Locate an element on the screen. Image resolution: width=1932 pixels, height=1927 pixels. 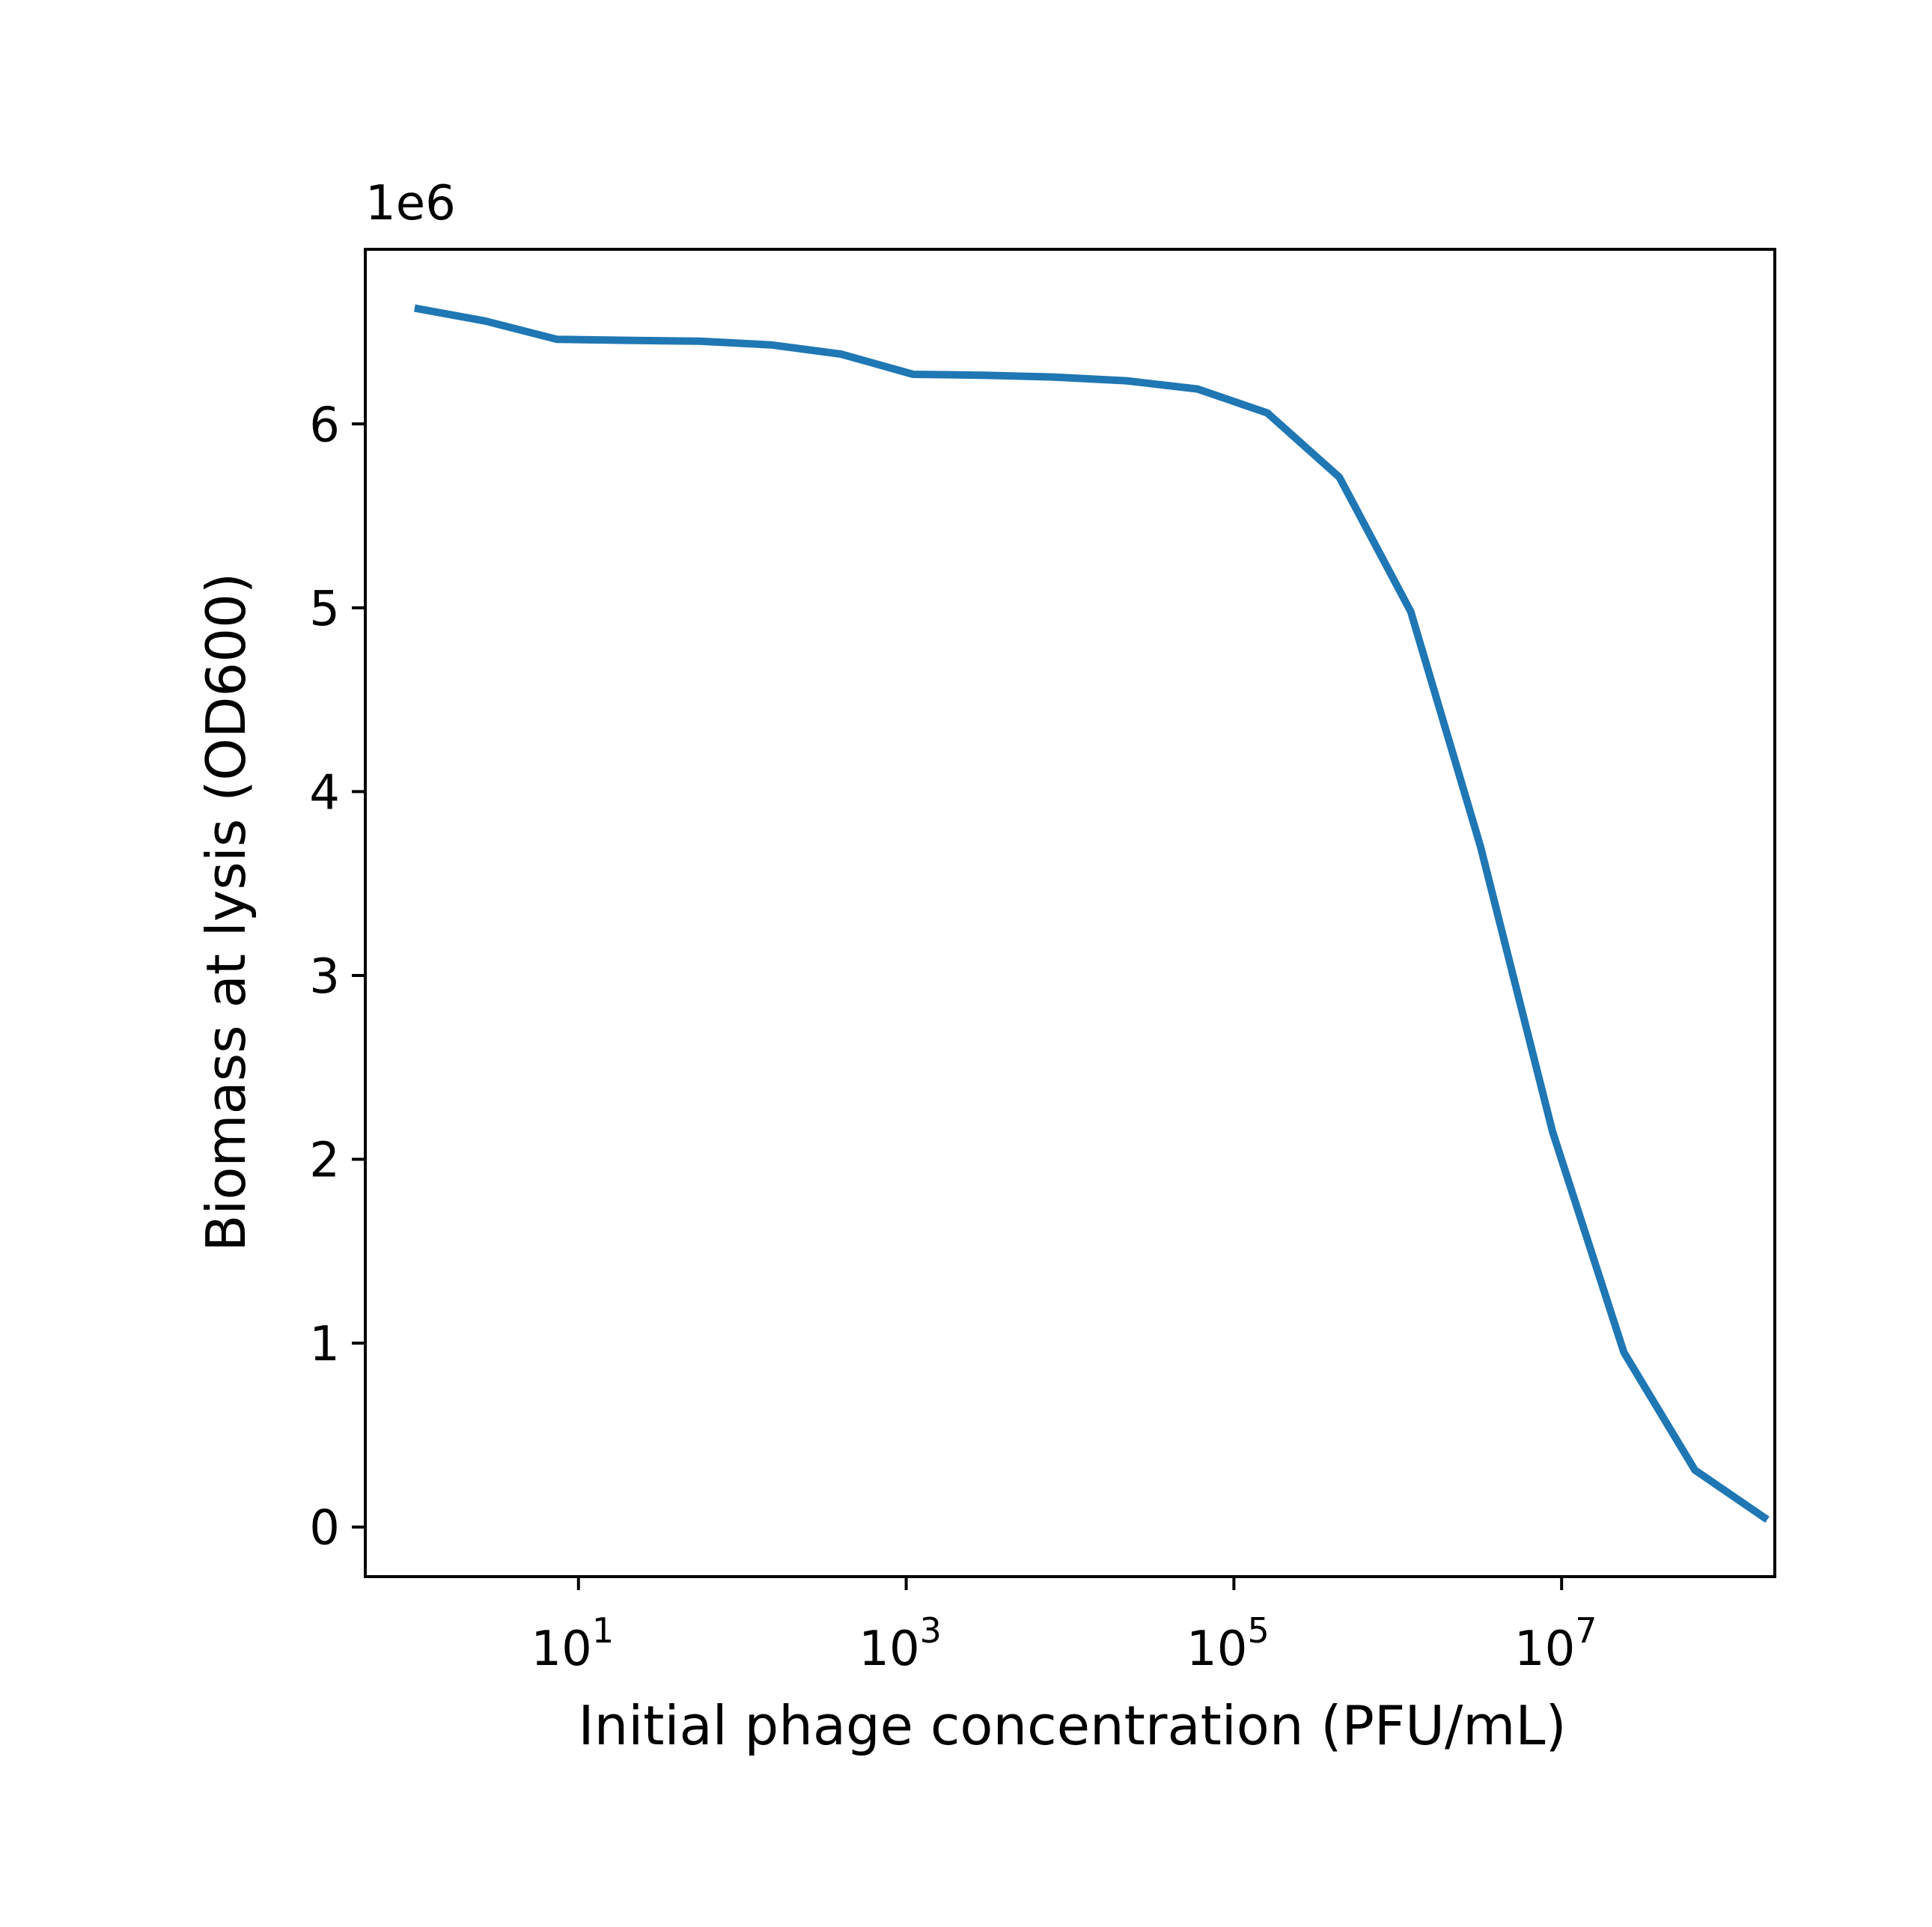
x-tick-exponent: 5 is located at coordinates (1258, 1630).